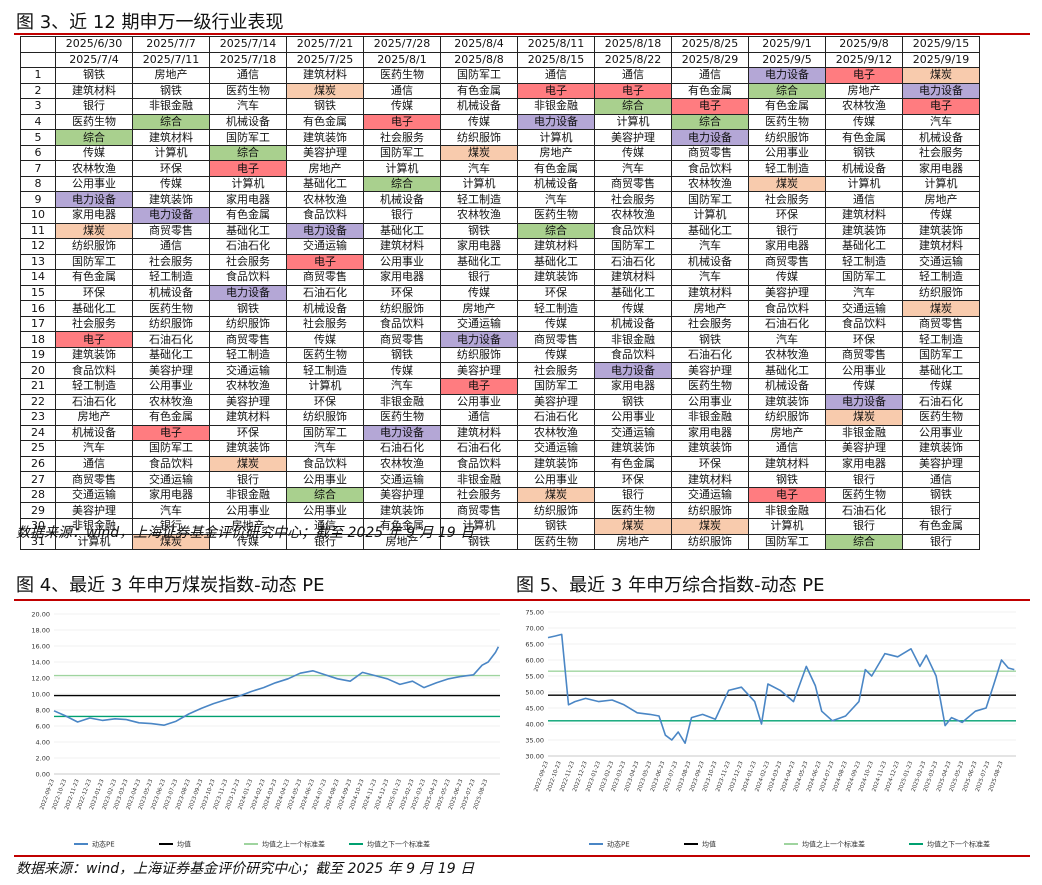  I want to click on table-row: 7 农林牧渔 环保 电子 房地产 计算机 汽车 有色金属 汽车 食品饮料 轻工制造 机械设备 家用电器, so click(500, 168).